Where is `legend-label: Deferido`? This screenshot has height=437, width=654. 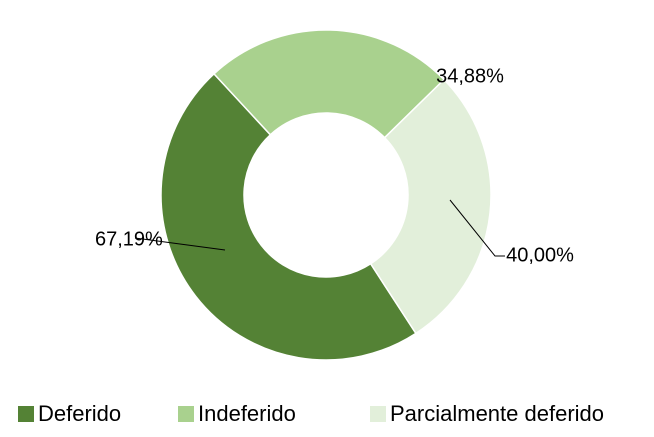 legend-label: Deferido is located at coordinates (79, 413).